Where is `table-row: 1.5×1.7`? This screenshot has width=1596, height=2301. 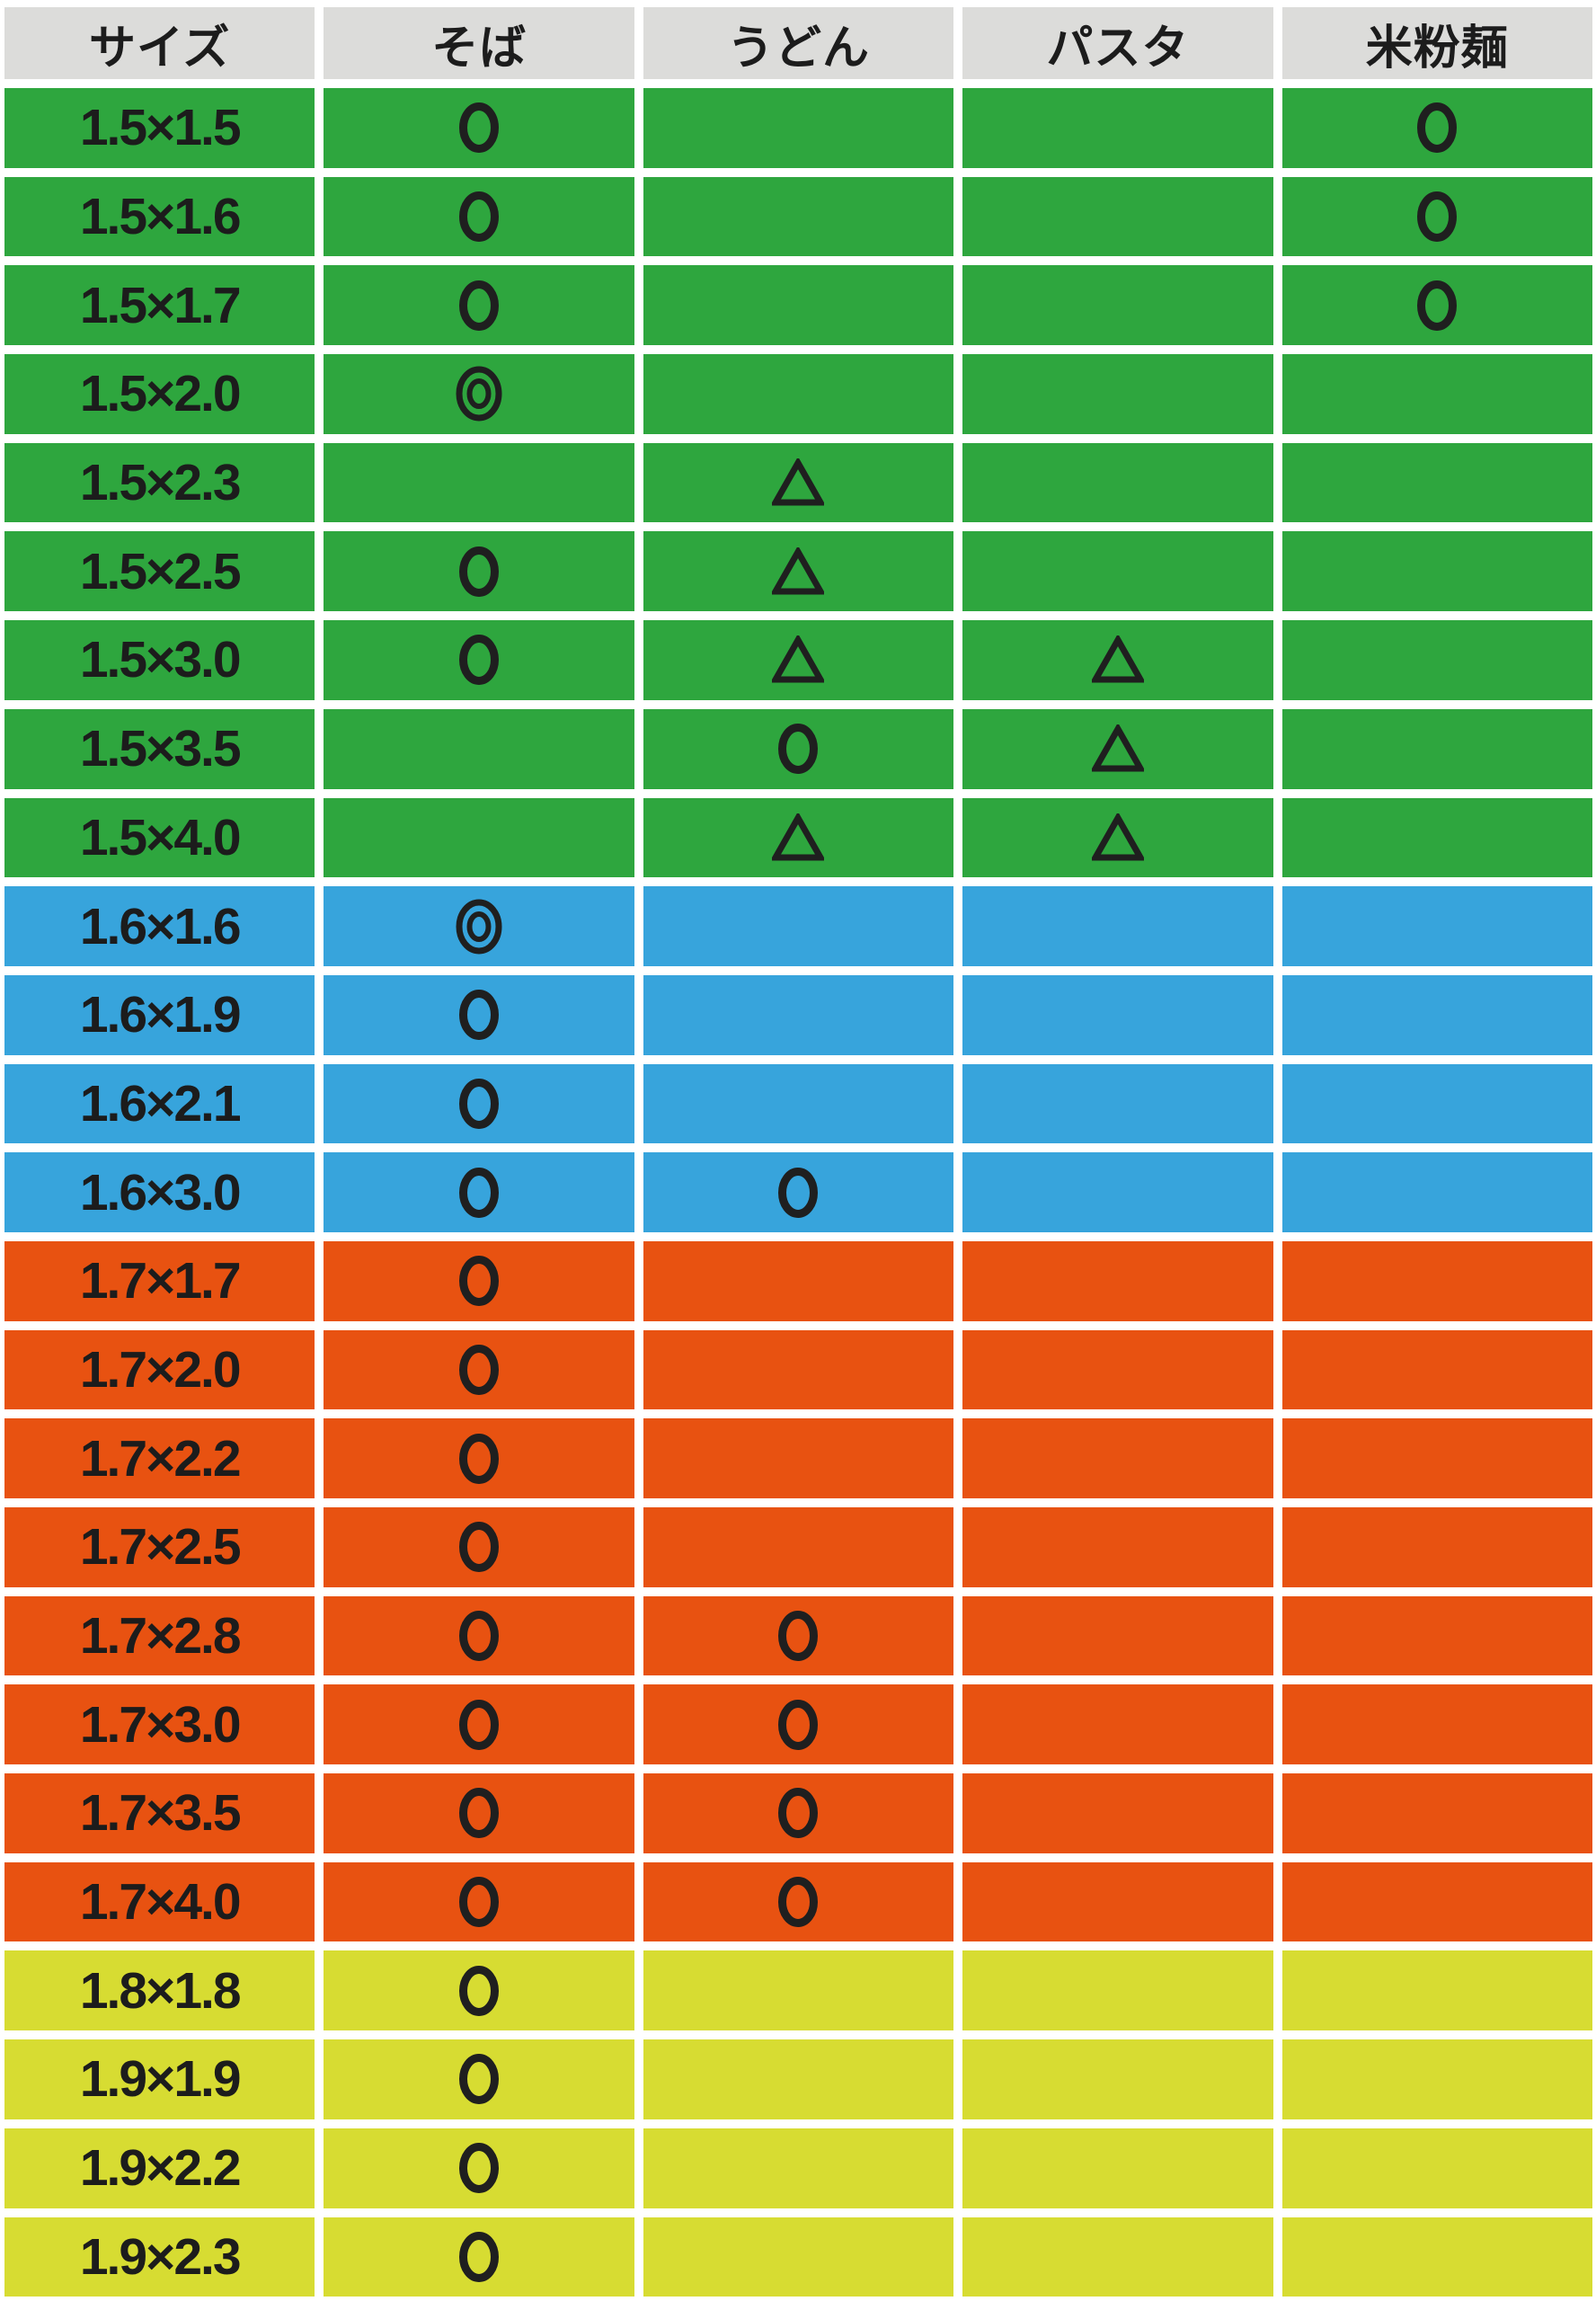
table-row: 1.5×1.7 is located at coordinates (798, 305).